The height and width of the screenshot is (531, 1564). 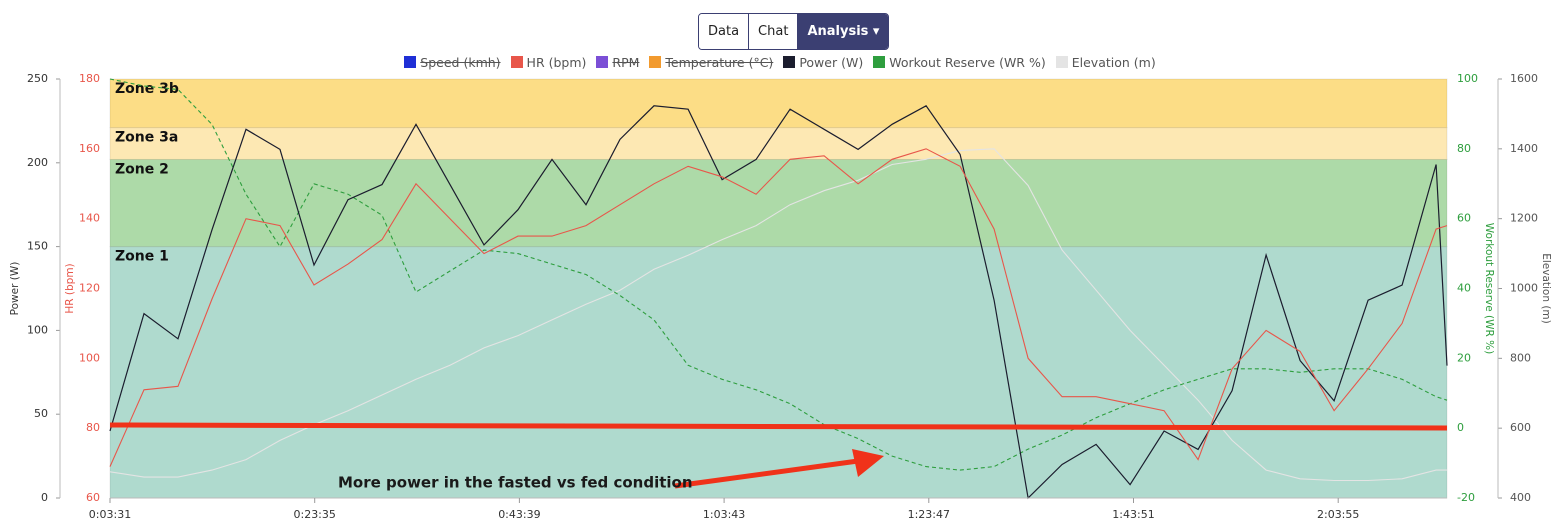 What do you see at coordinates (89, 288) in the screenshot?
I see `tick-label: 120` at bounding box center [89, 288].